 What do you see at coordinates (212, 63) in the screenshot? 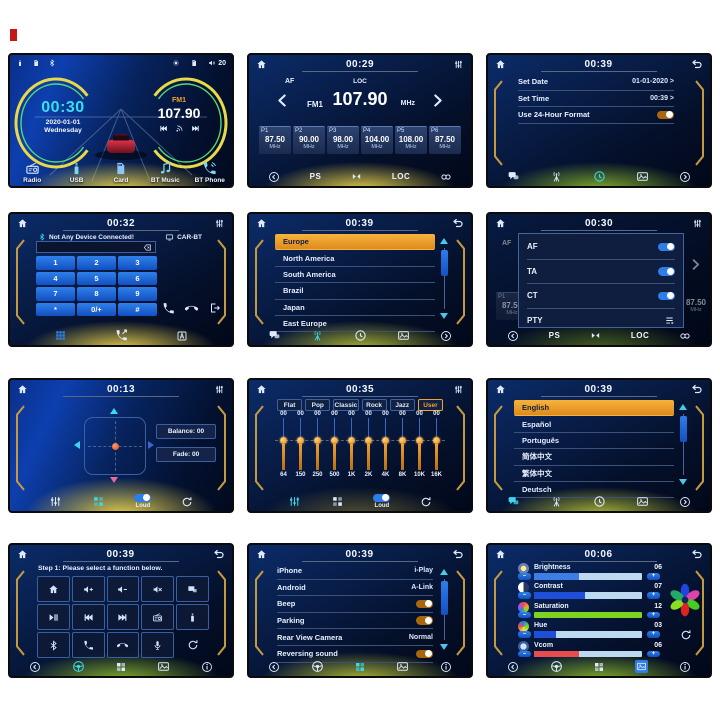
I see `volume-icon` at bounding box center [212, 63].